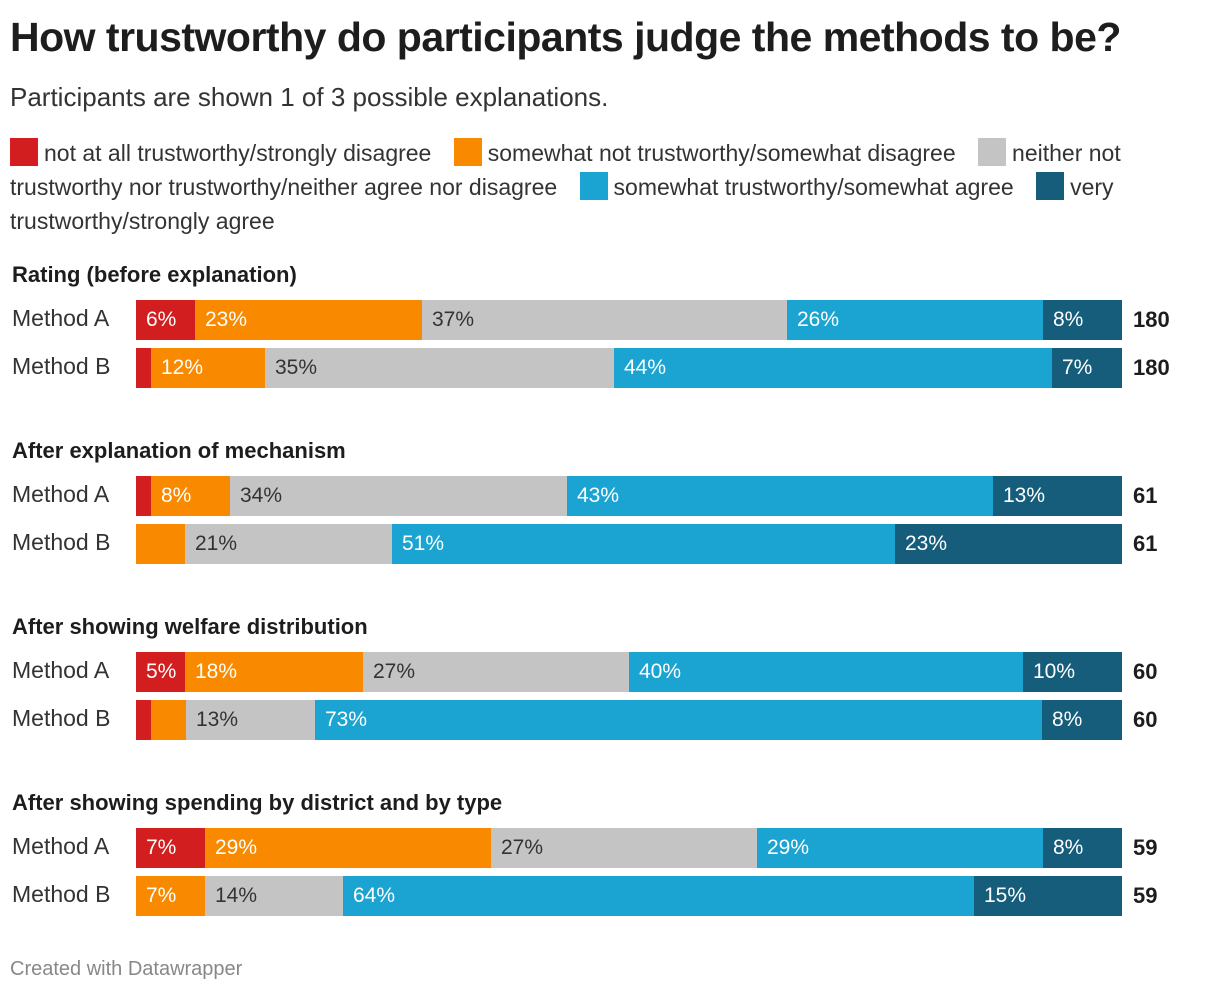 The image size is (1220, 992). I want to click on stacked-bar: 12% 35% 44% 7%, so click(629, 368).